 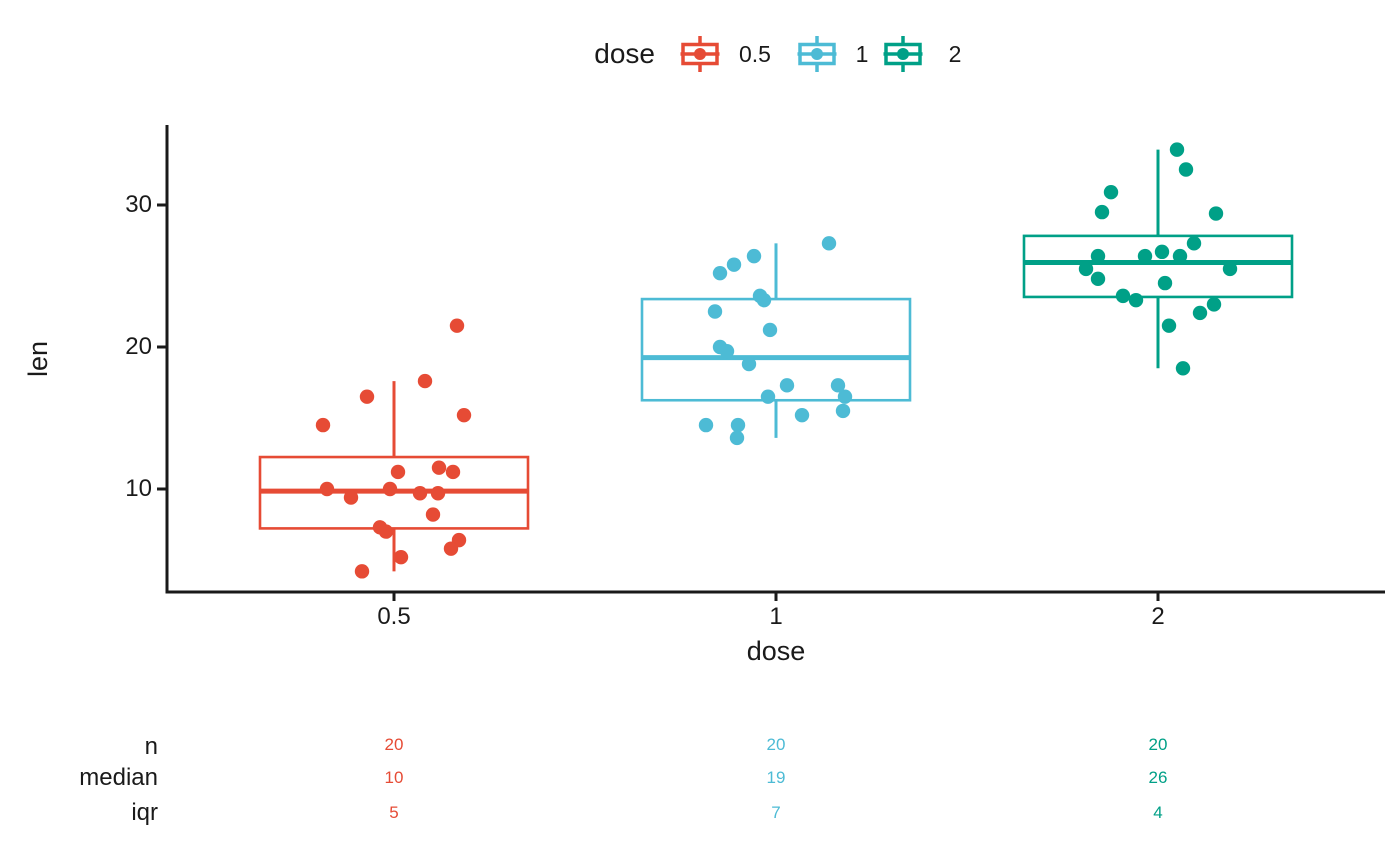 I want to click on legend-label-1: 1, so click(x=862, y=54).